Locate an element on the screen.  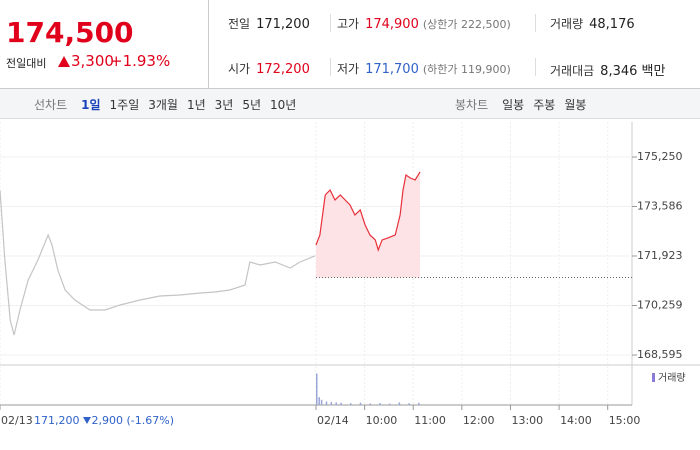
candle-tabs: 봉차트 일봉 주봉 월봉 is located at coordinates (525, 104).